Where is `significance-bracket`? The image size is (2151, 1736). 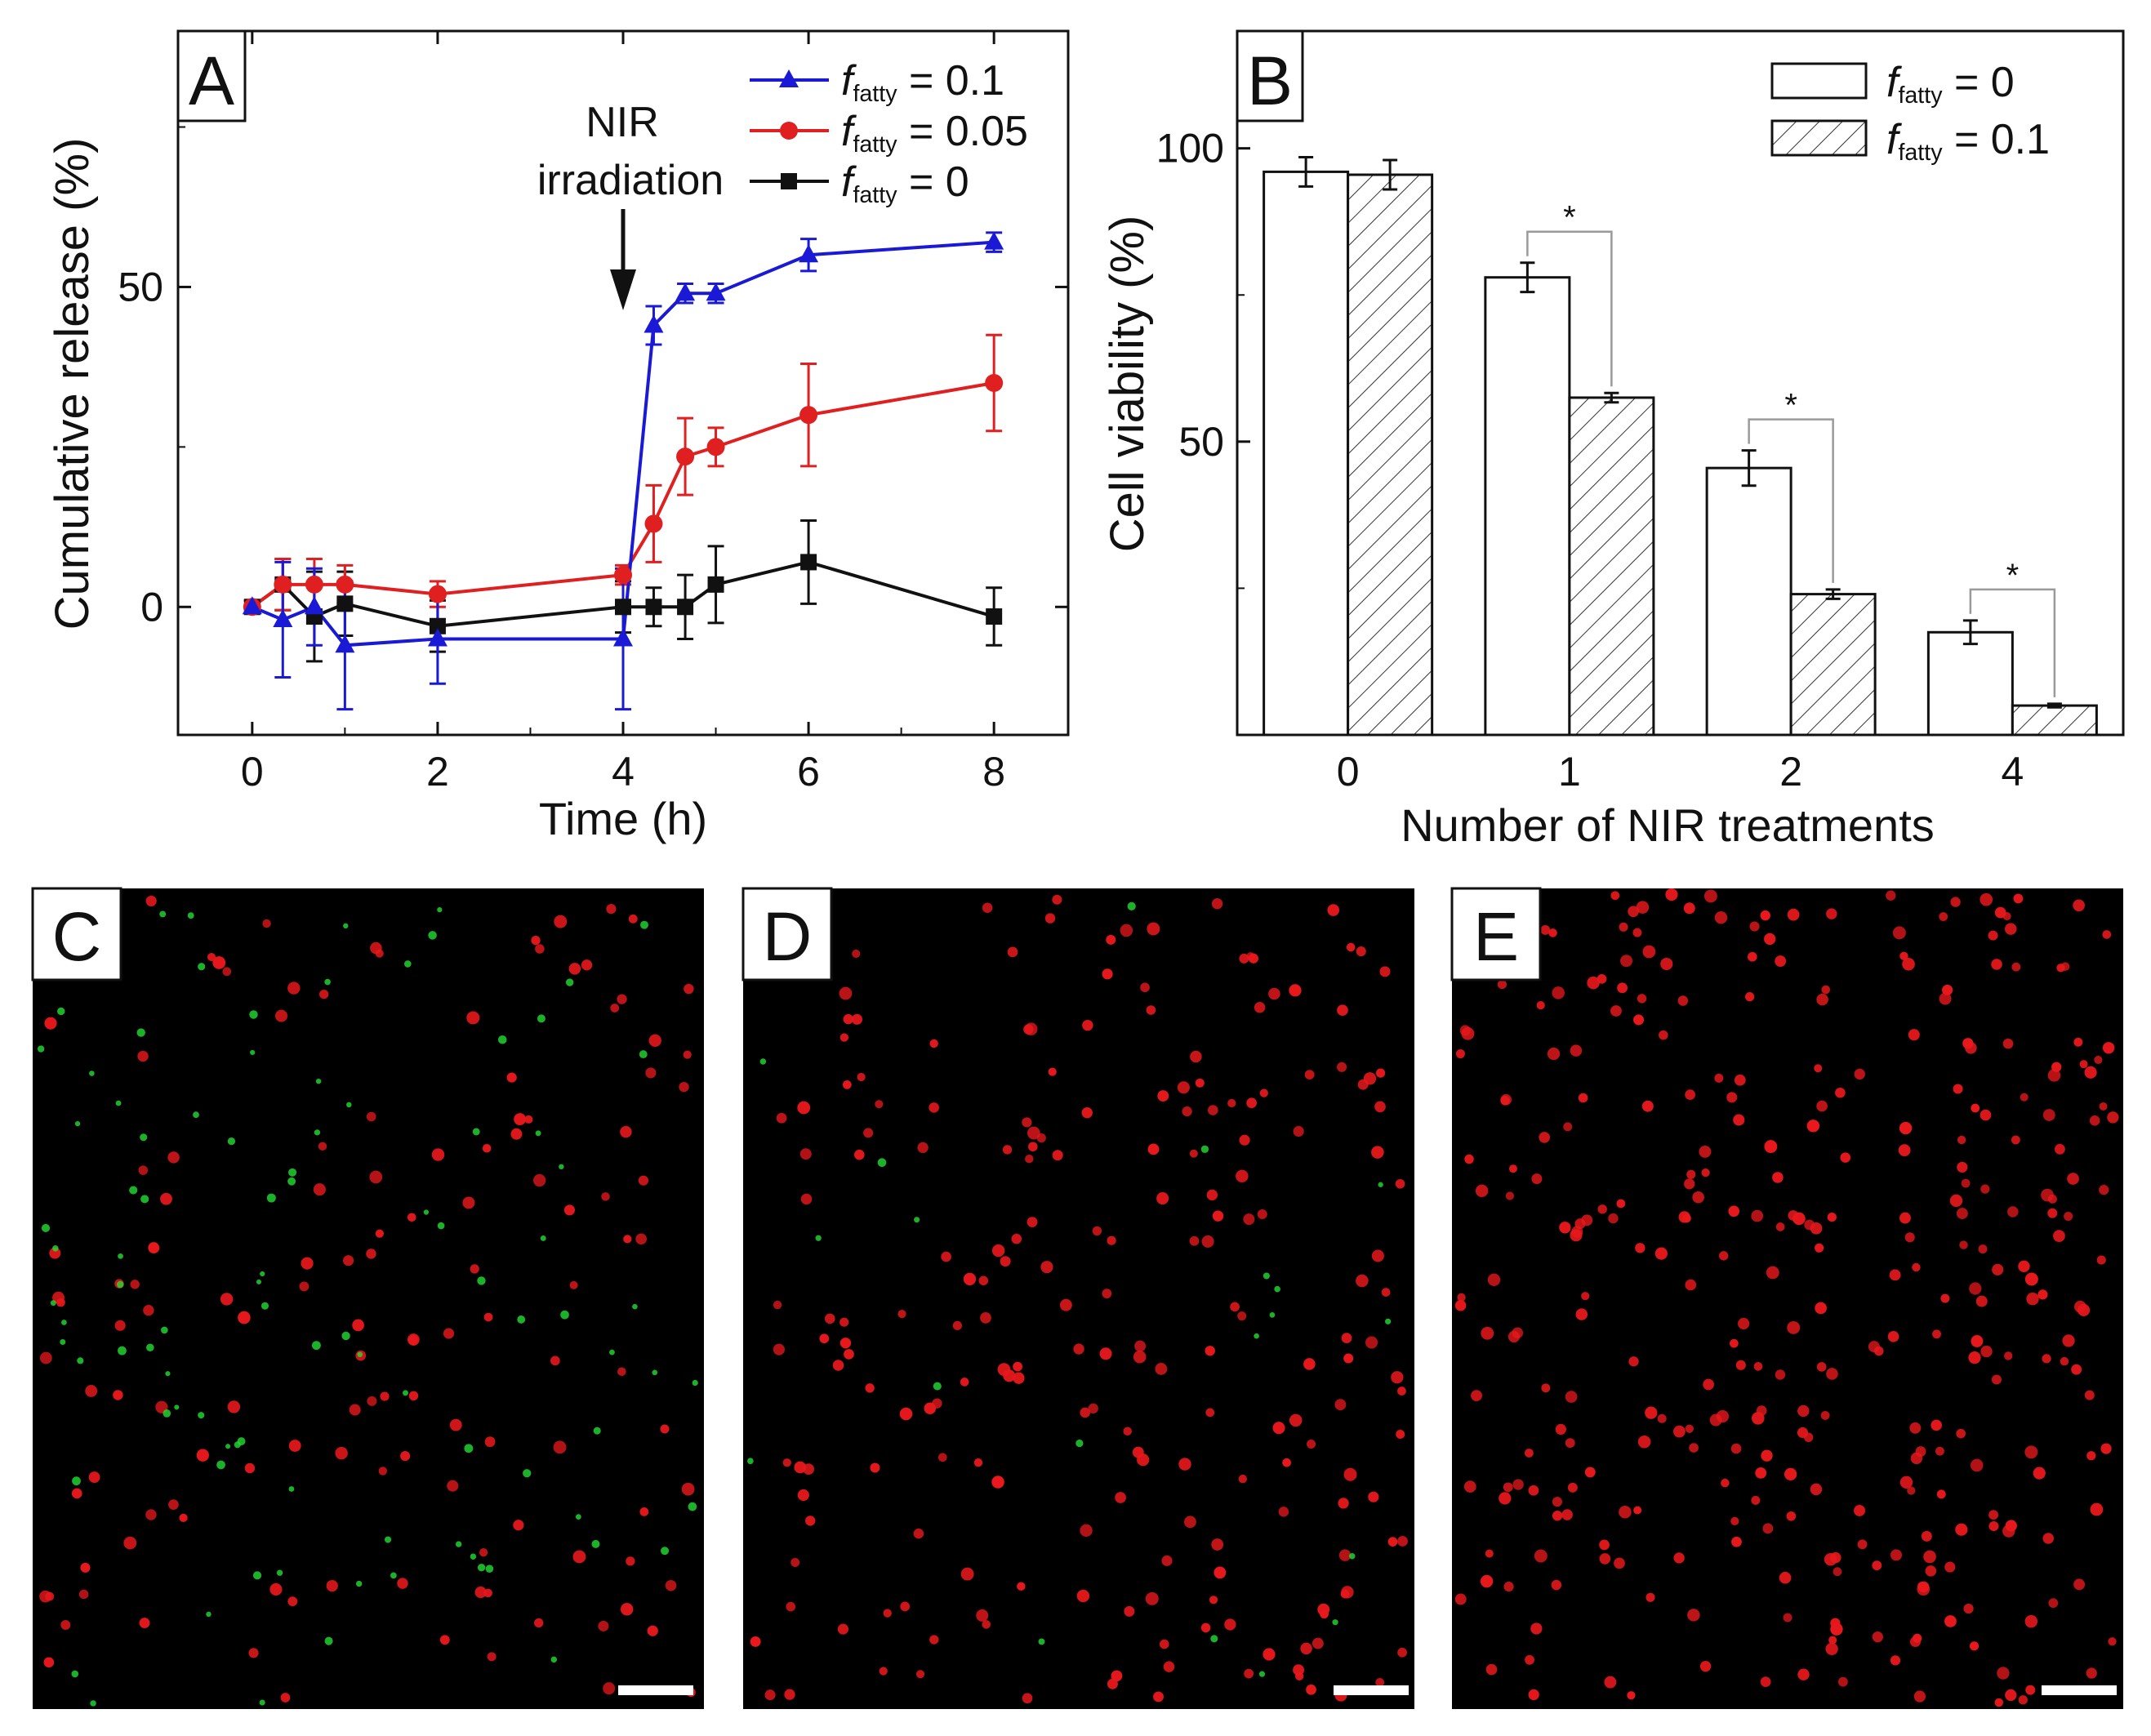
significance-bracket is located at coordinates (1569, 309).